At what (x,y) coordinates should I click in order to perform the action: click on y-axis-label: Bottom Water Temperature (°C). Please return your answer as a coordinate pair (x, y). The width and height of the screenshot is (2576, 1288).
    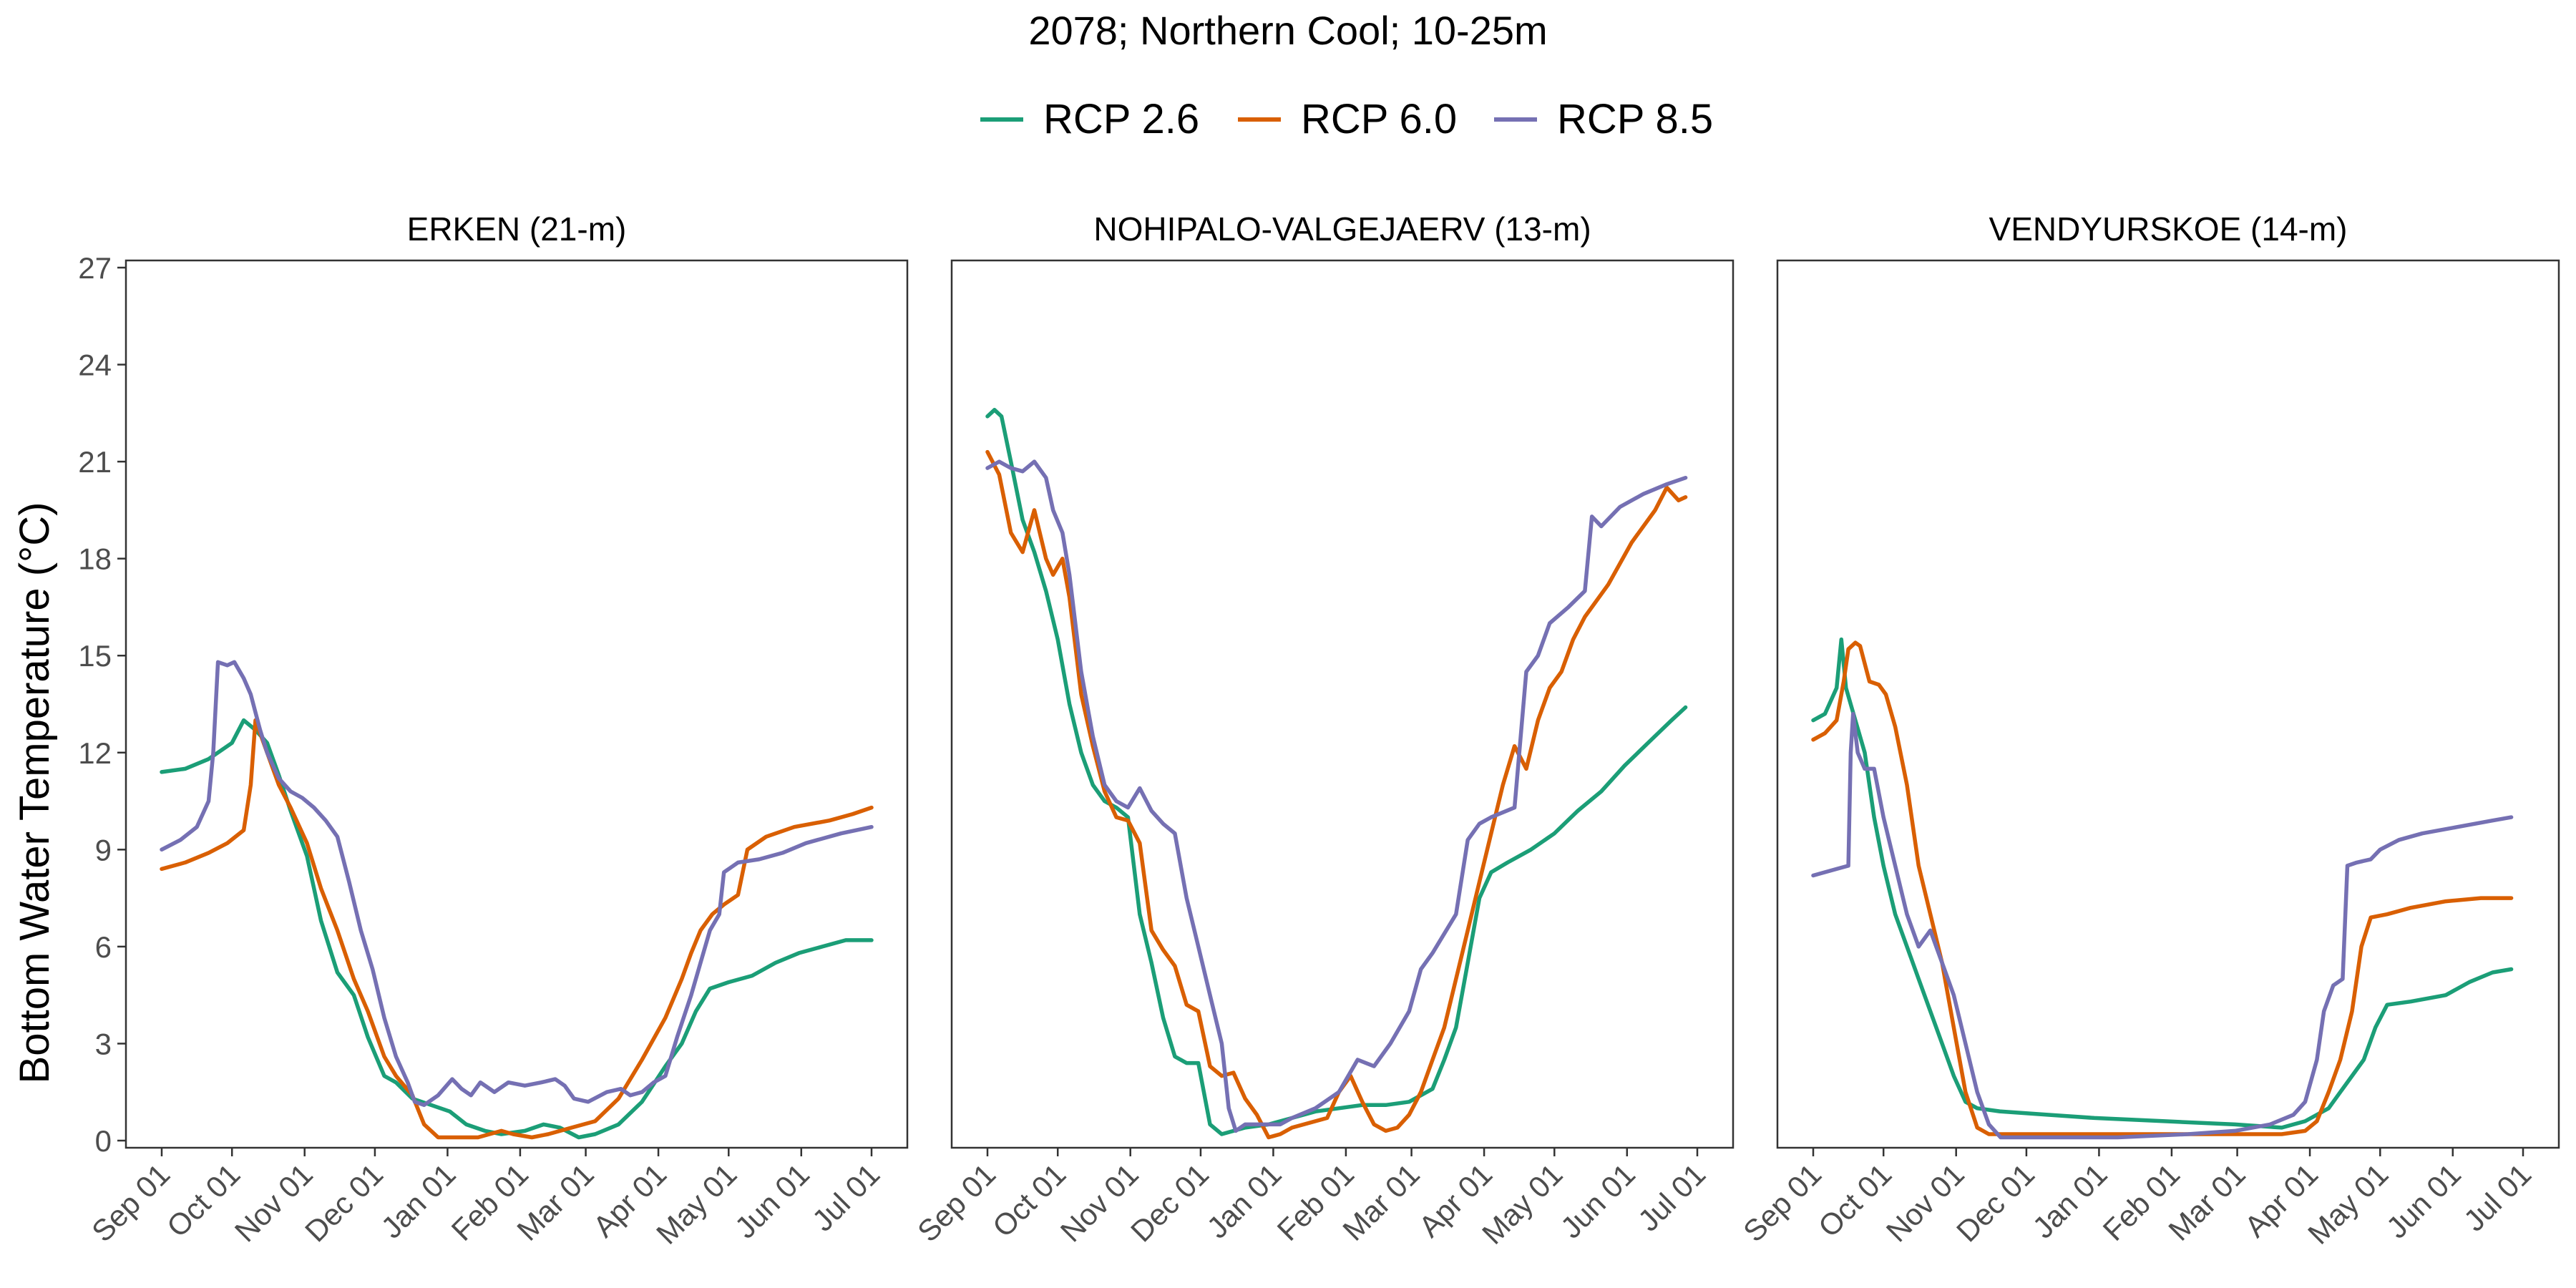
    Looking at the image, I should click on (34, 793).